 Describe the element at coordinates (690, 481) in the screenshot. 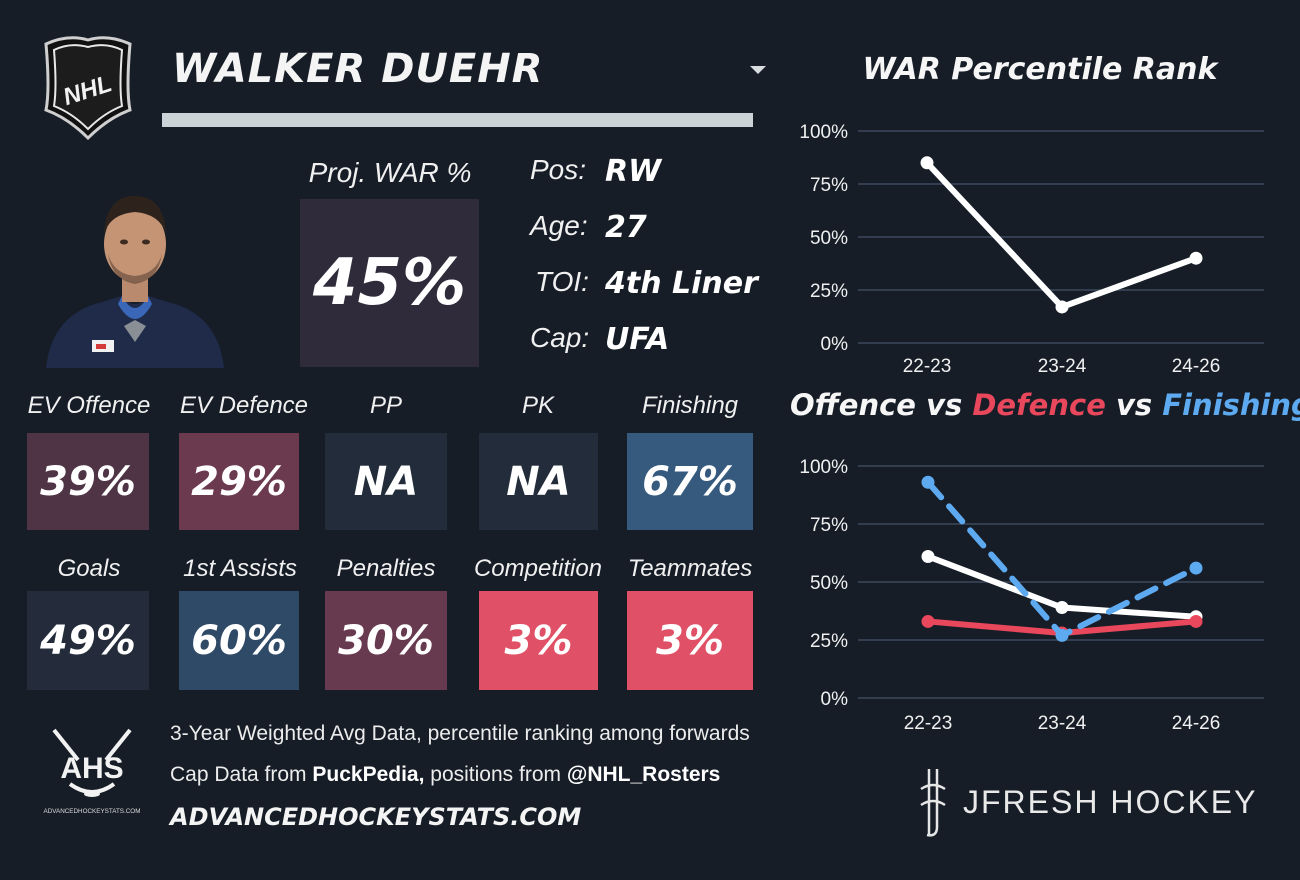

I see `finishing-tile: 67%` at that location.